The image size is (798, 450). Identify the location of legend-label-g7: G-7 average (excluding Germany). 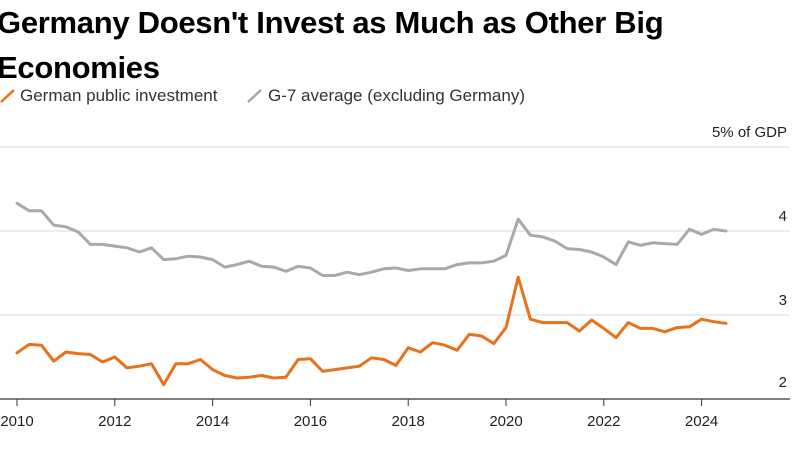
(397, 95).